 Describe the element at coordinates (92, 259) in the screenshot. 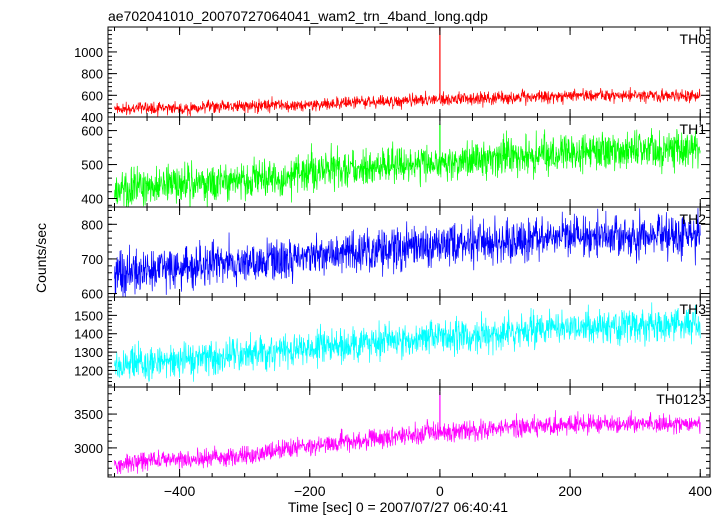

I see `y-tick-label: 700` at that location.